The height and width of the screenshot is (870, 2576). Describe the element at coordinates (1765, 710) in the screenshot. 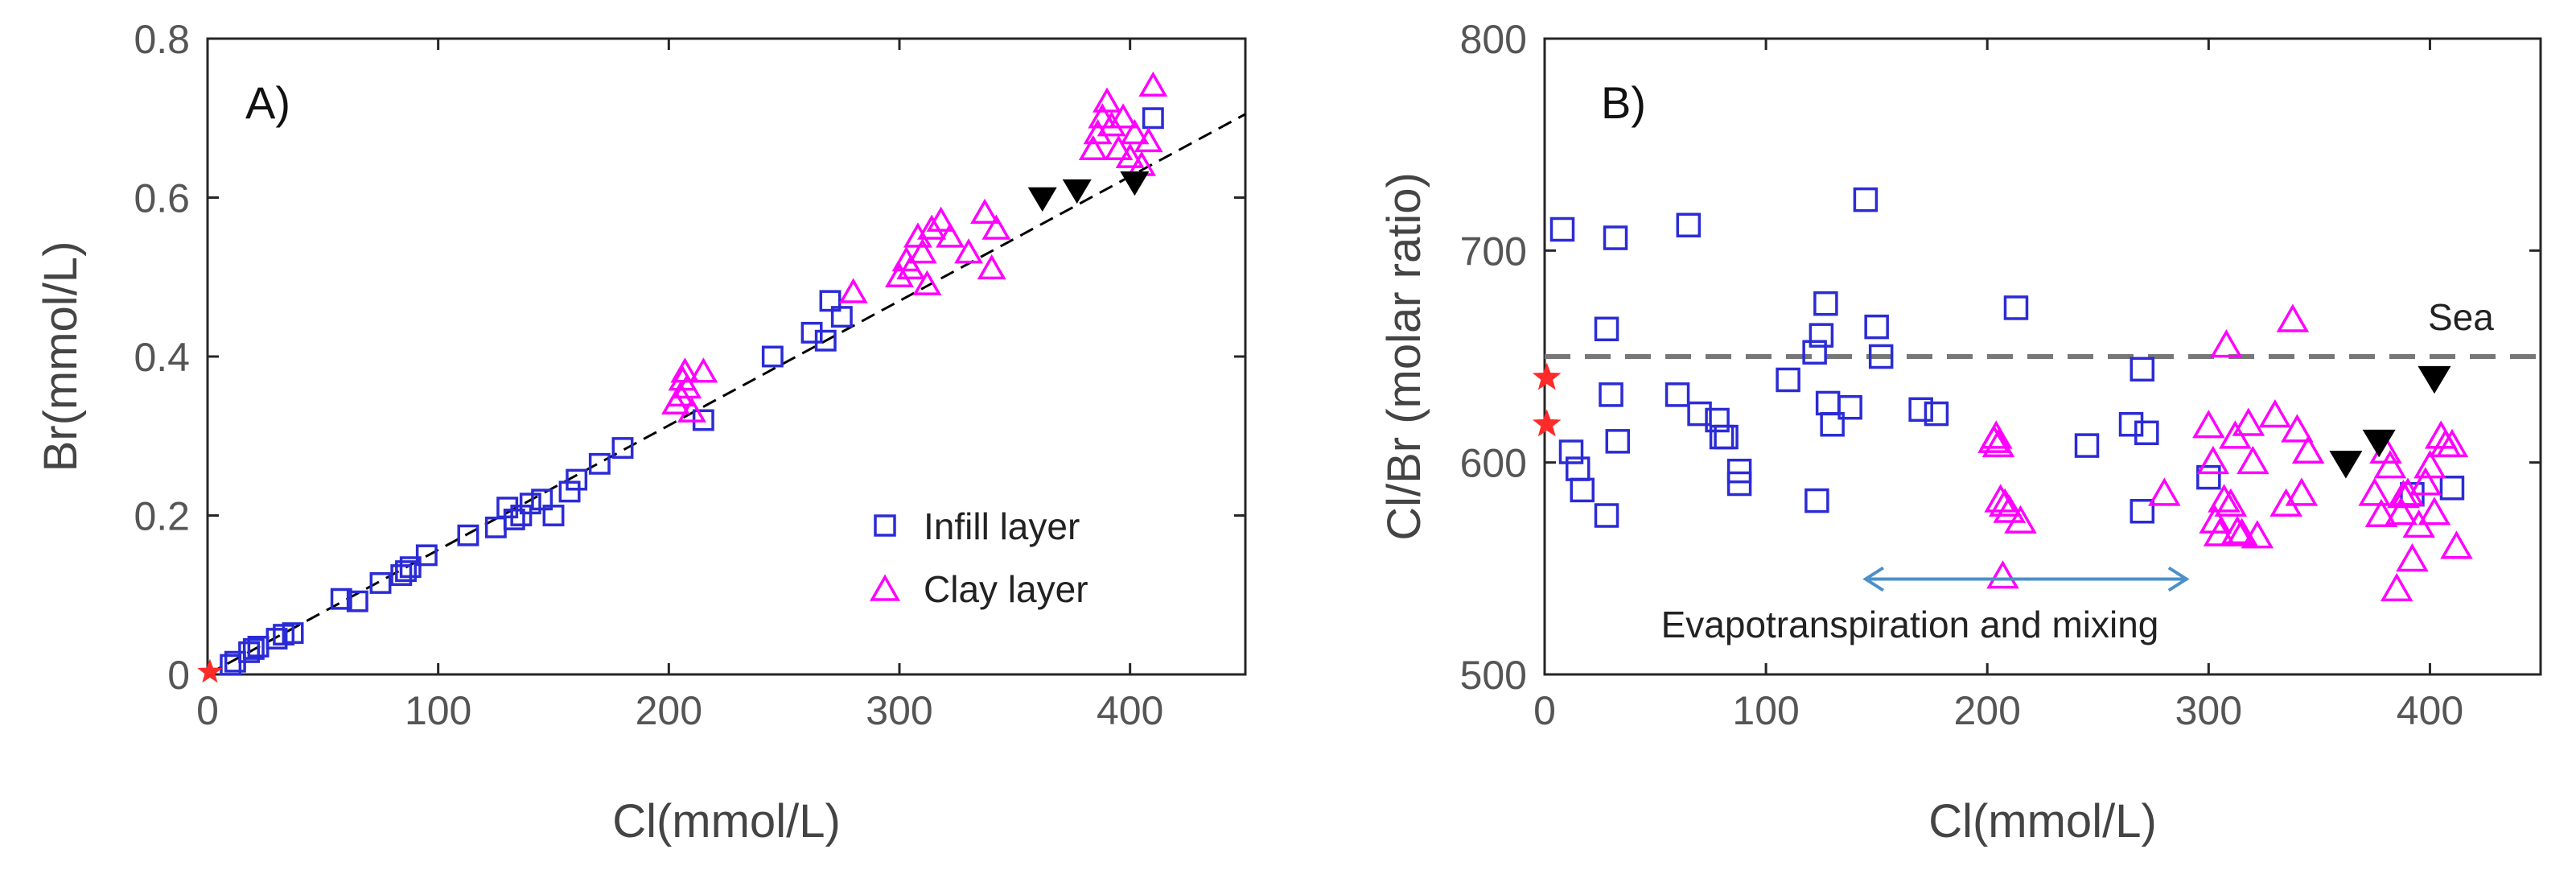

I see `x-tick-label: 100` at that location.